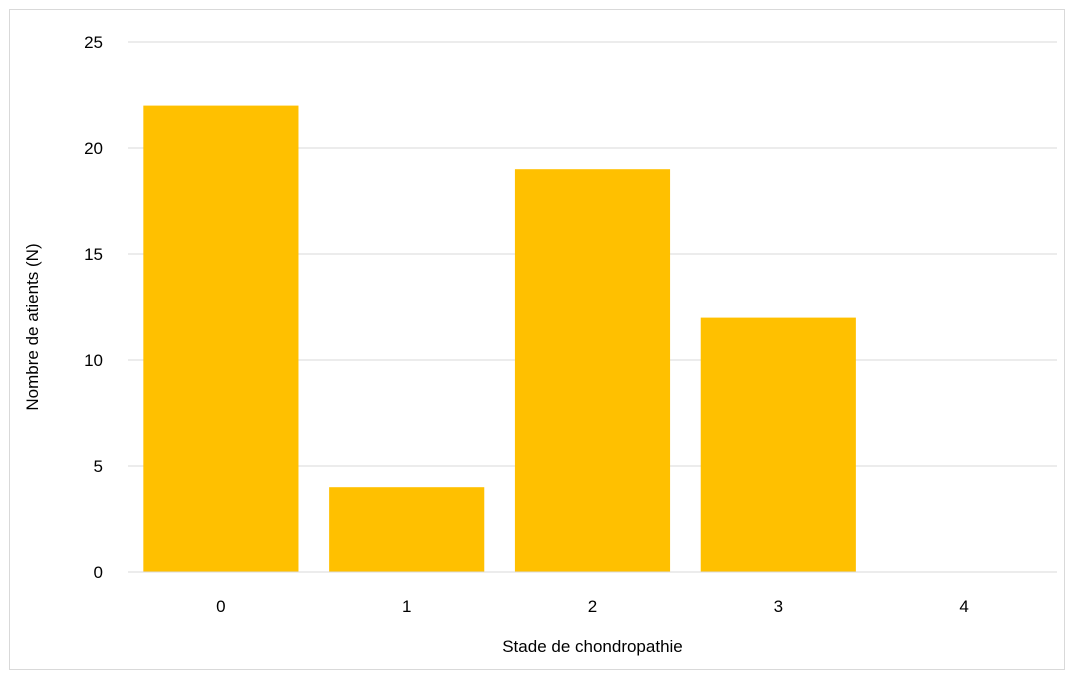  Describe the element at coordinates (778, 606) in the screenshot. I see `x-tick-label: 3` at that location.